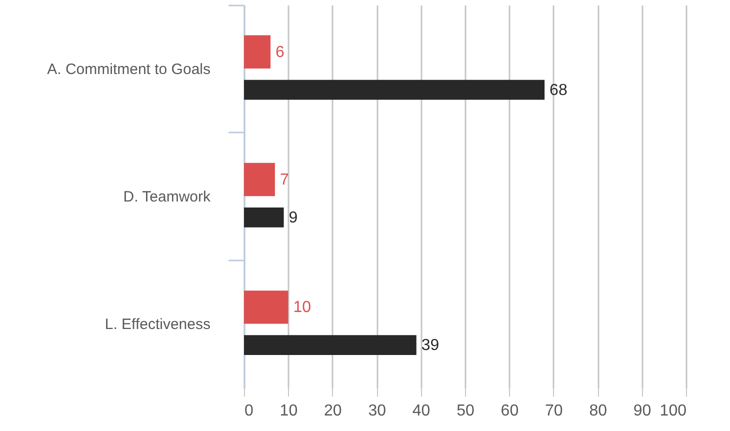  I want to click on x-tick-label: 40, so click(421, 411).